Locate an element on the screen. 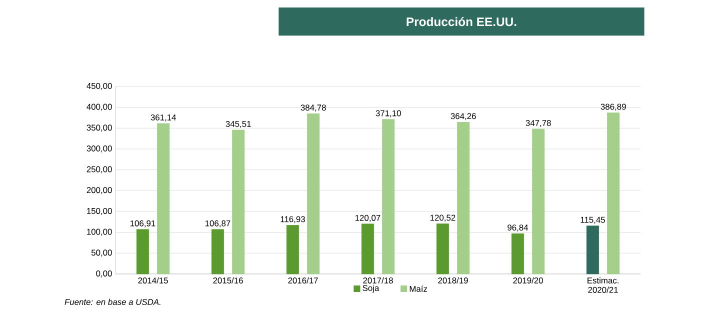 The height and width of the screenshot is (321, 709). chart-title: Producción EE.UU. is located at coordinates (461, 21).